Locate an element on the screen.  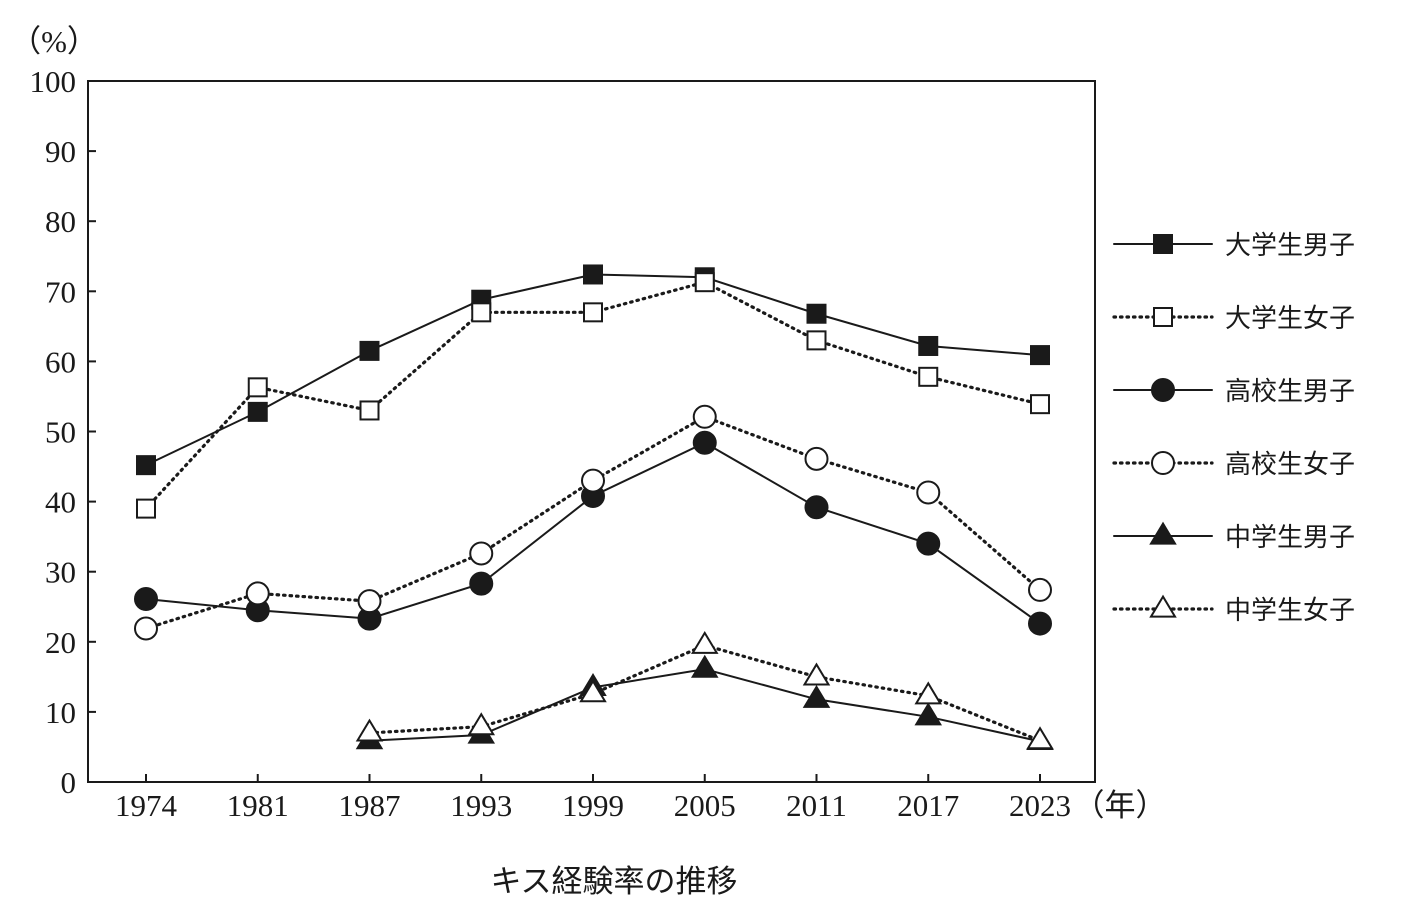
y-axis: 0 10 20 30 40 50 60 70 80 90 100 is located at coordinates (63, 432).